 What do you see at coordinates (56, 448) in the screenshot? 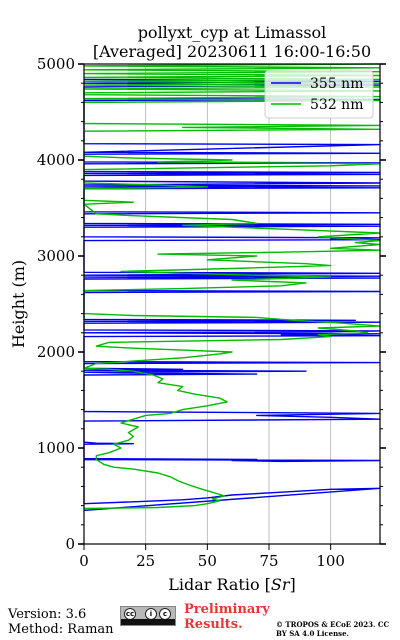
I see `y-tick-label: 1000` at bounding box center [56, 448].